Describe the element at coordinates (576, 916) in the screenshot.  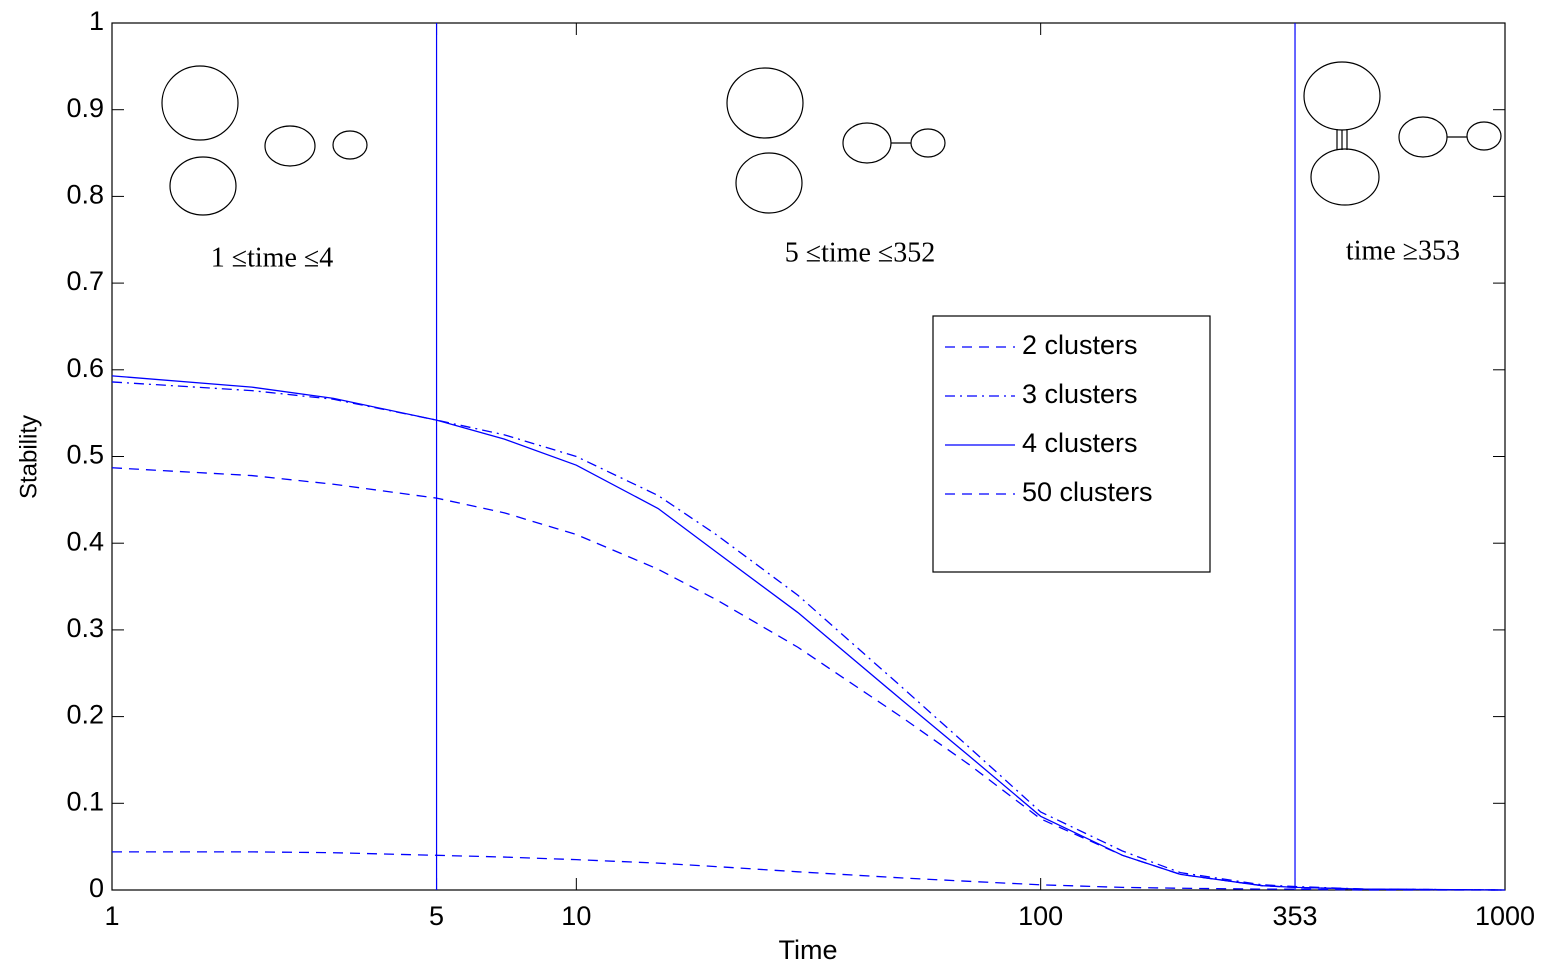
I see `x-tick-label: 10` at that location.